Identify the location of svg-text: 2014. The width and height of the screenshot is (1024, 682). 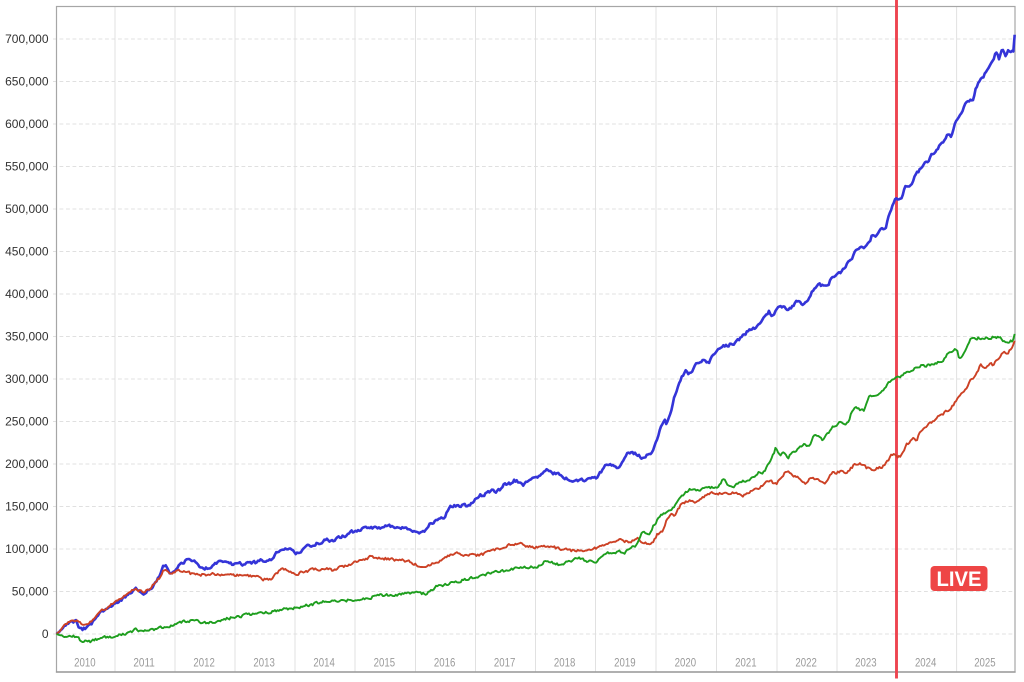
(324, 663).